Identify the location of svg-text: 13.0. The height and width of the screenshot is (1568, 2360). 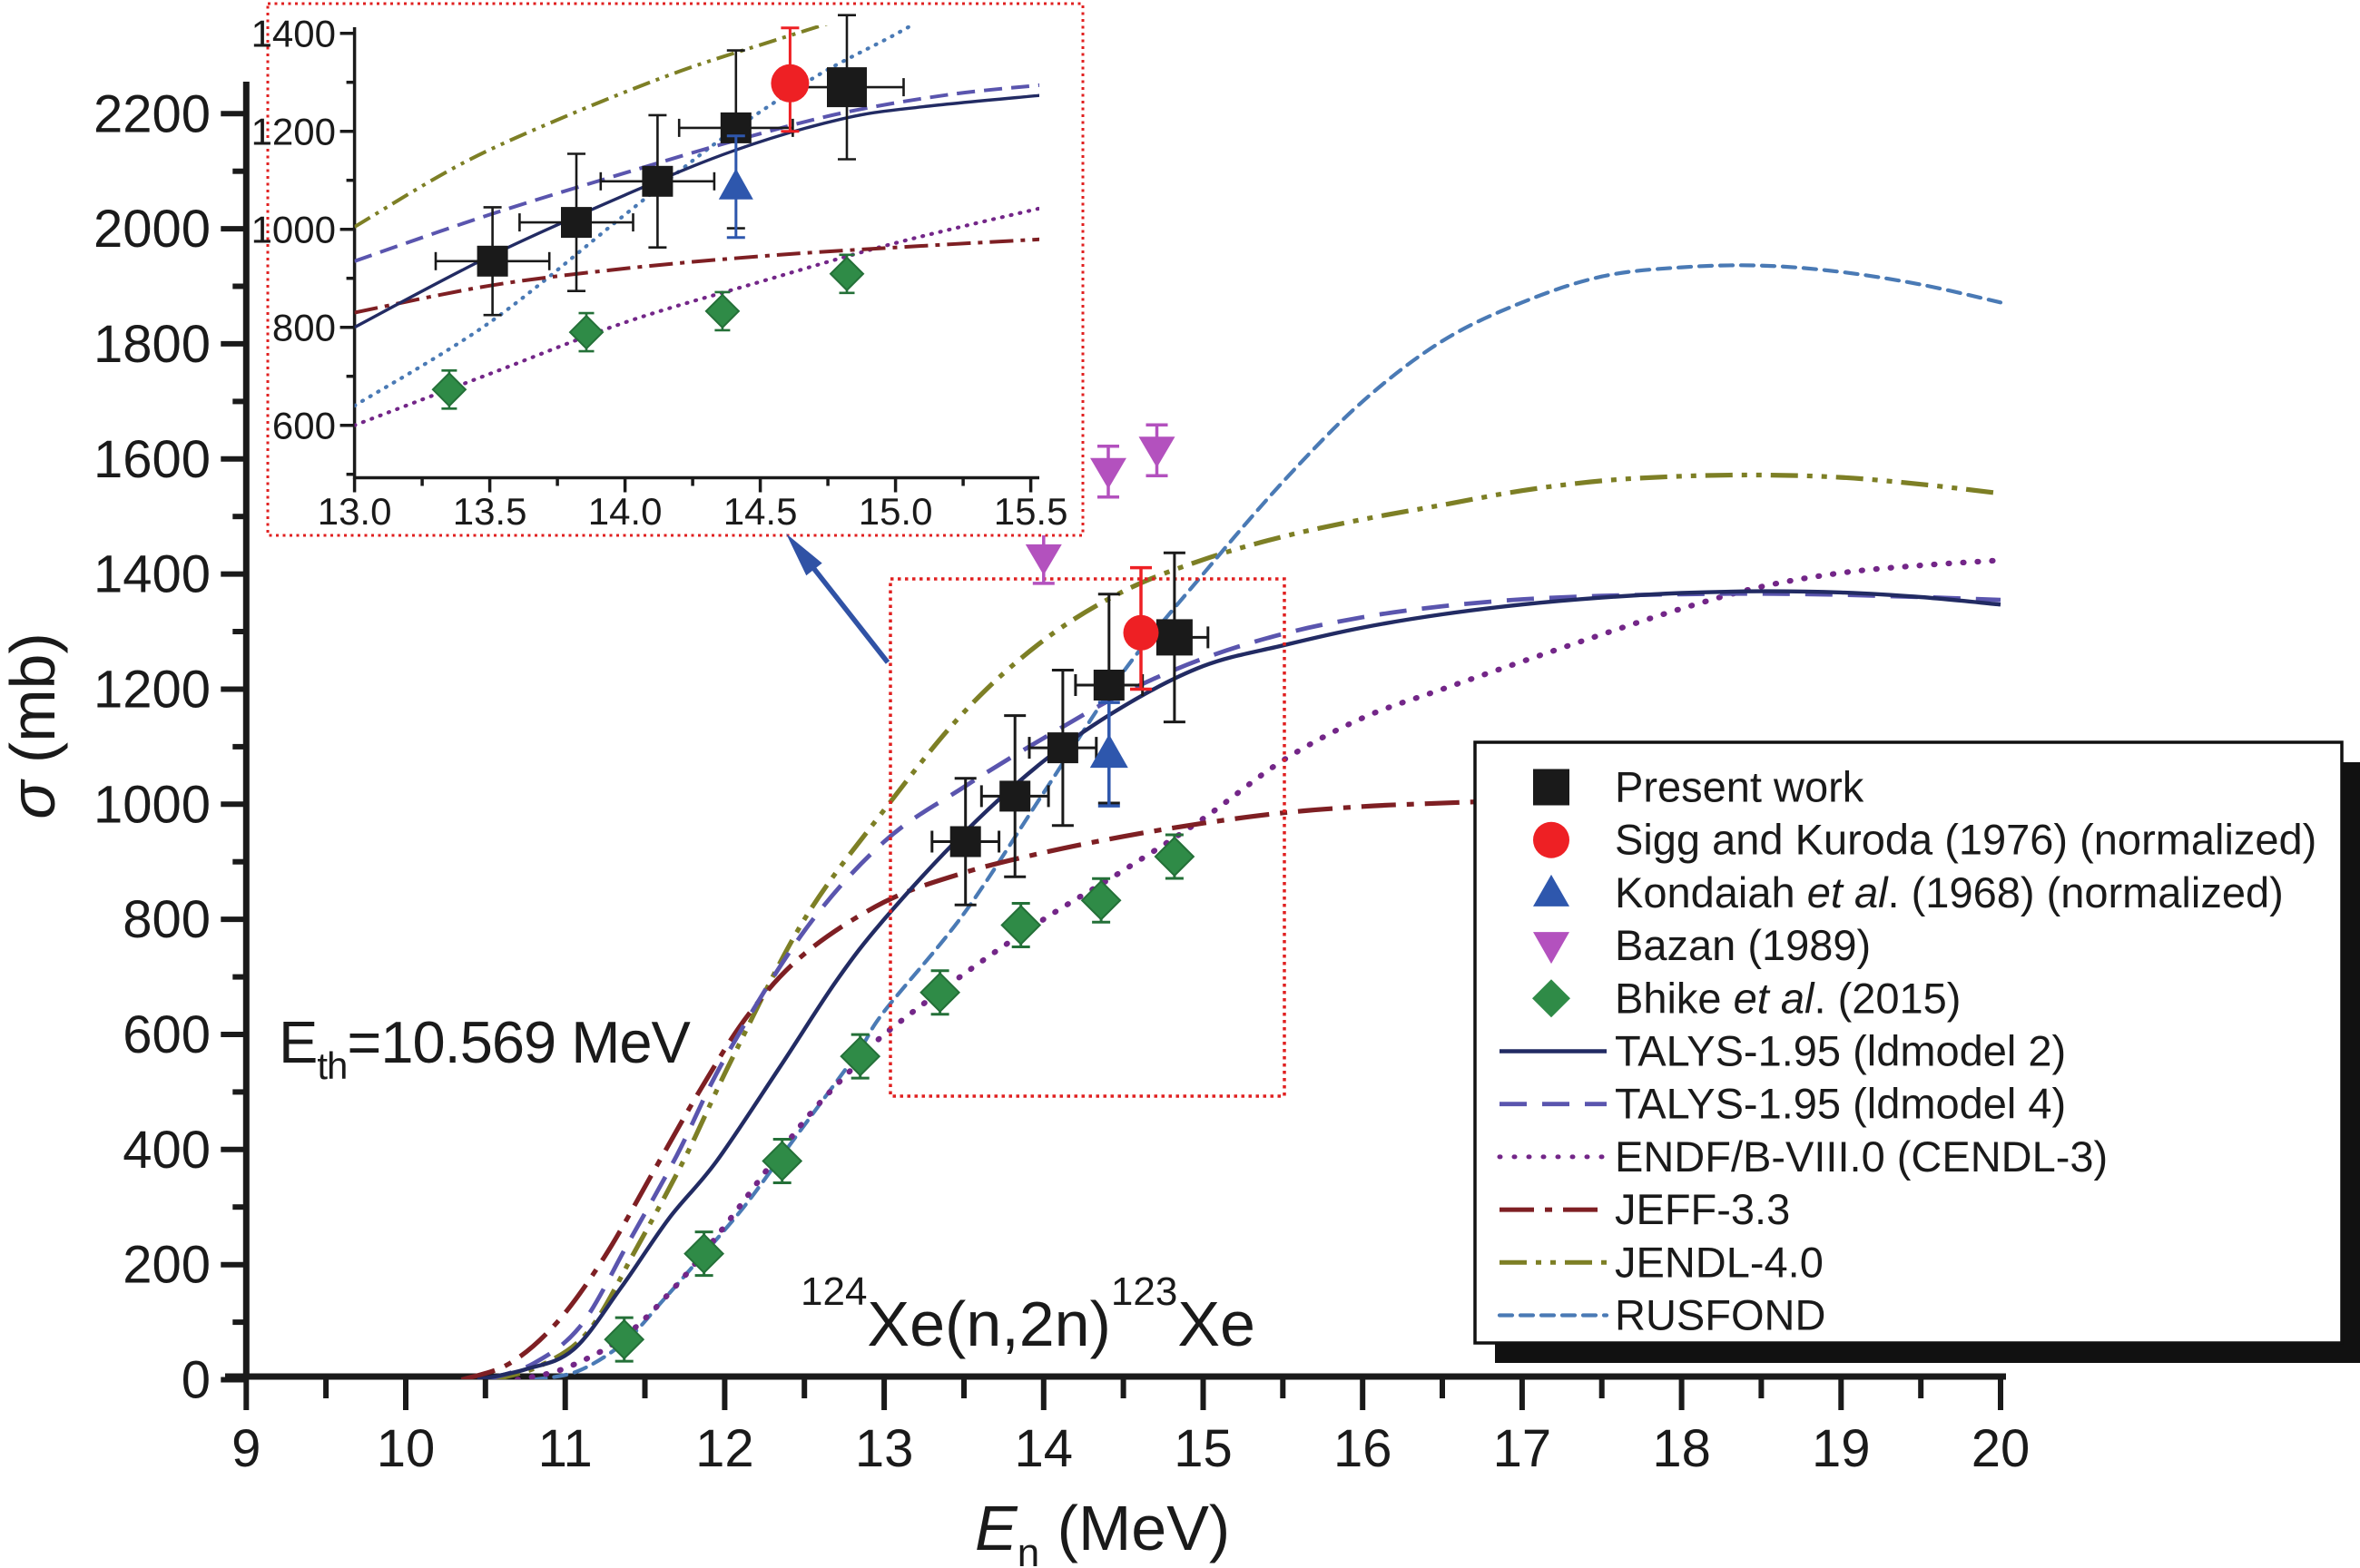
(355, 511).